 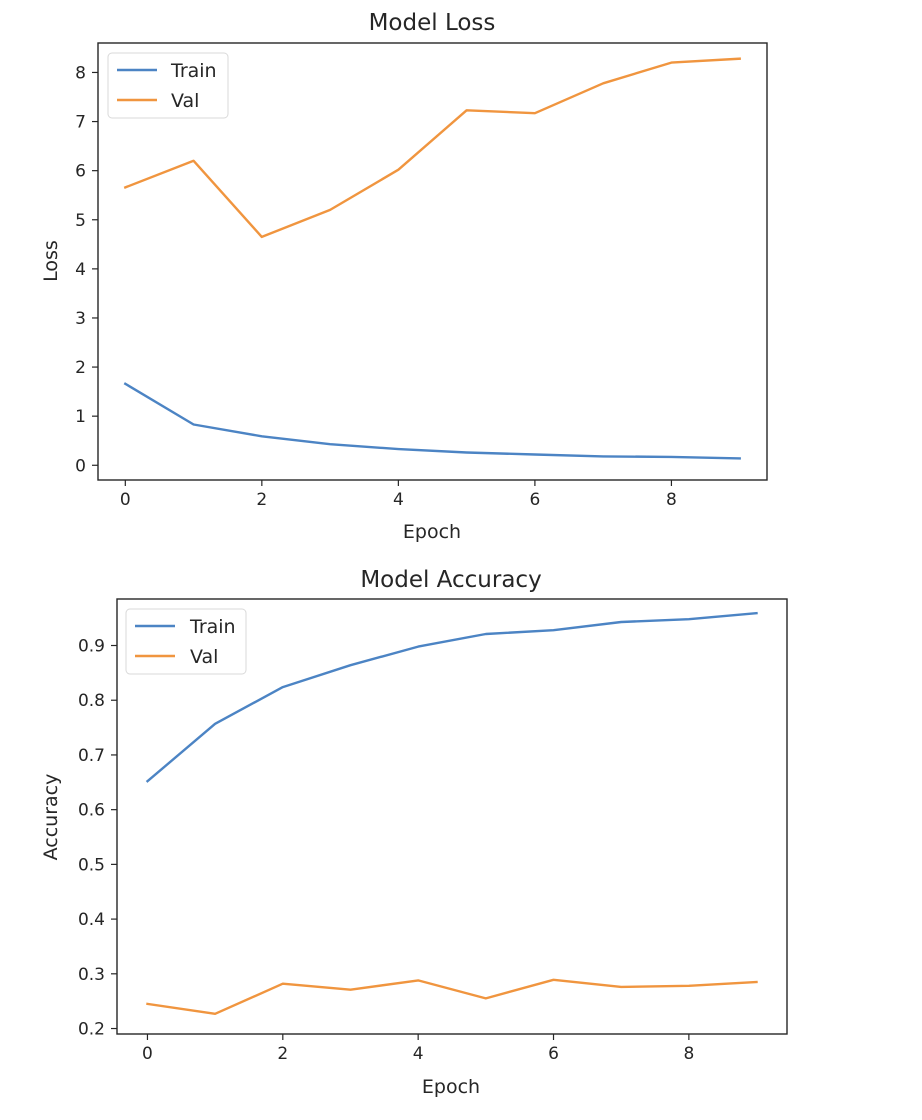 What do you see at coordinates (91, 756) in the screenshot?
I see `y-tick-label: 0.7` at bounding box center [91, 756].